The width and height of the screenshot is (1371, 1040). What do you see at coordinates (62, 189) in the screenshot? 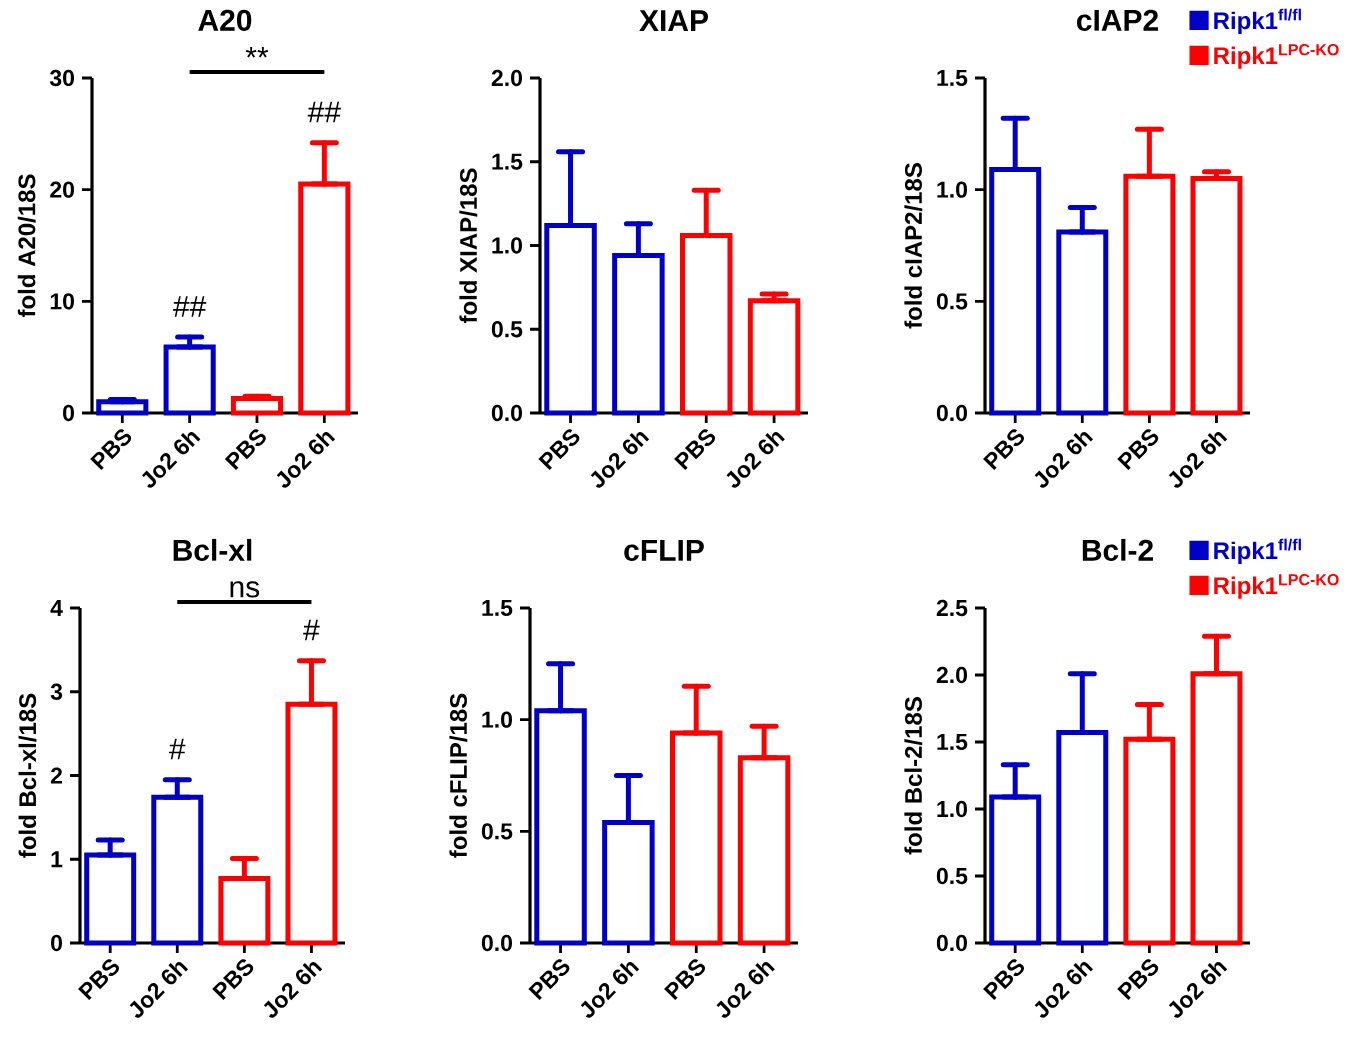
I see `y-tick-label: 20` at bounding box center [62, 189].